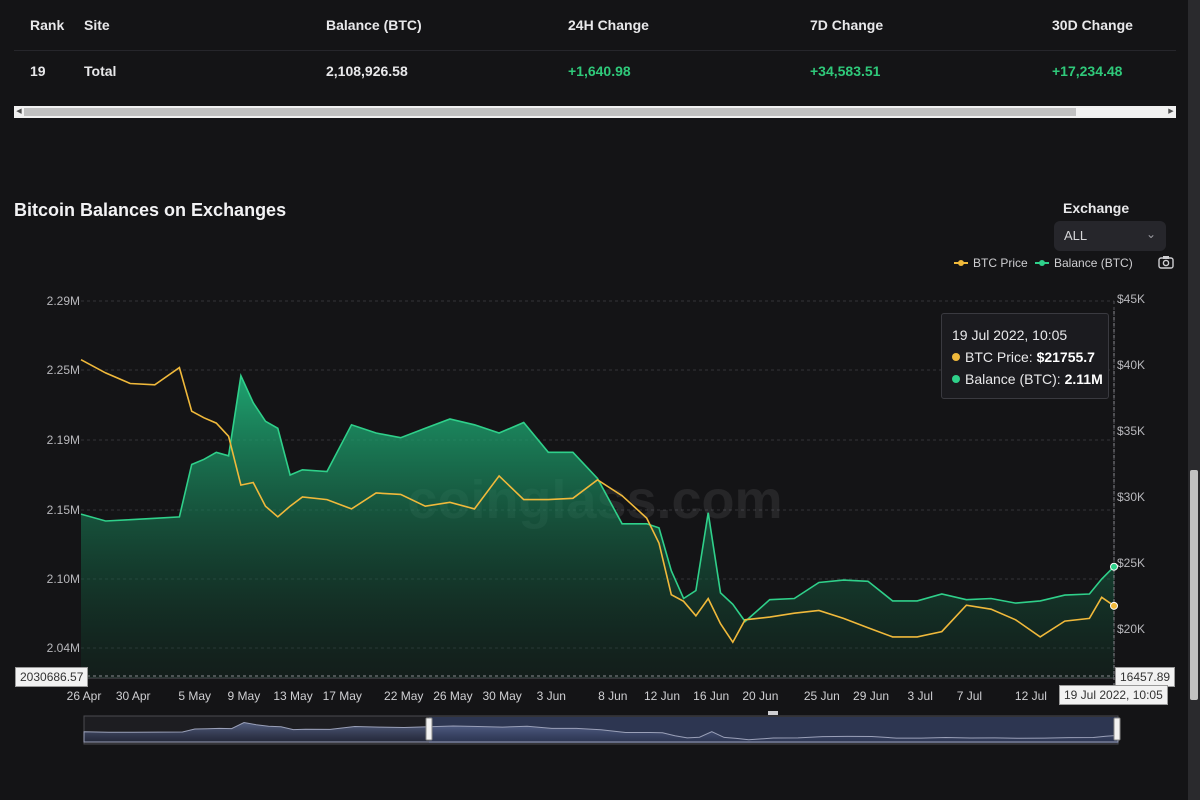 The image size is (1200, 800). What do you see at coordinates (847, 25) in the screenshot?
I see `header-7d-change: 7D Change` at bounding box center [847, 25].